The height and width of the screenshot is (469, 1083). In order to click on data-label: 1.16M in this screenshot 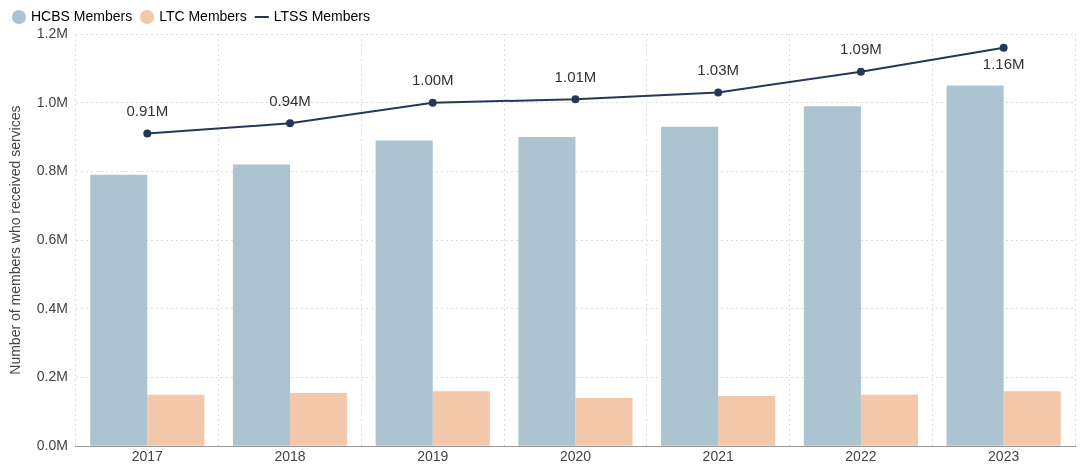, I will do `click(1003, 64)`.